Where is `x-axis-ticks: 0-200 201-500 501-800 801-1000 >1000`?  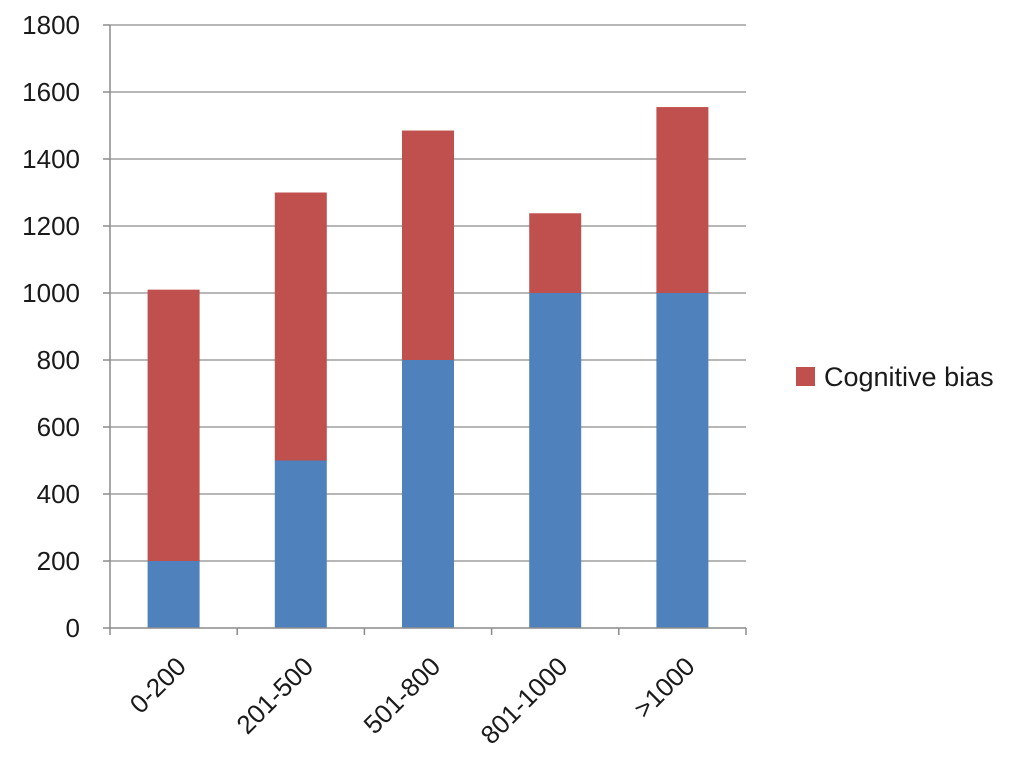 x-axis-ticks: 0-200 201-500 501-800 801-1000 >1000 is located at coordinates (412, 700).